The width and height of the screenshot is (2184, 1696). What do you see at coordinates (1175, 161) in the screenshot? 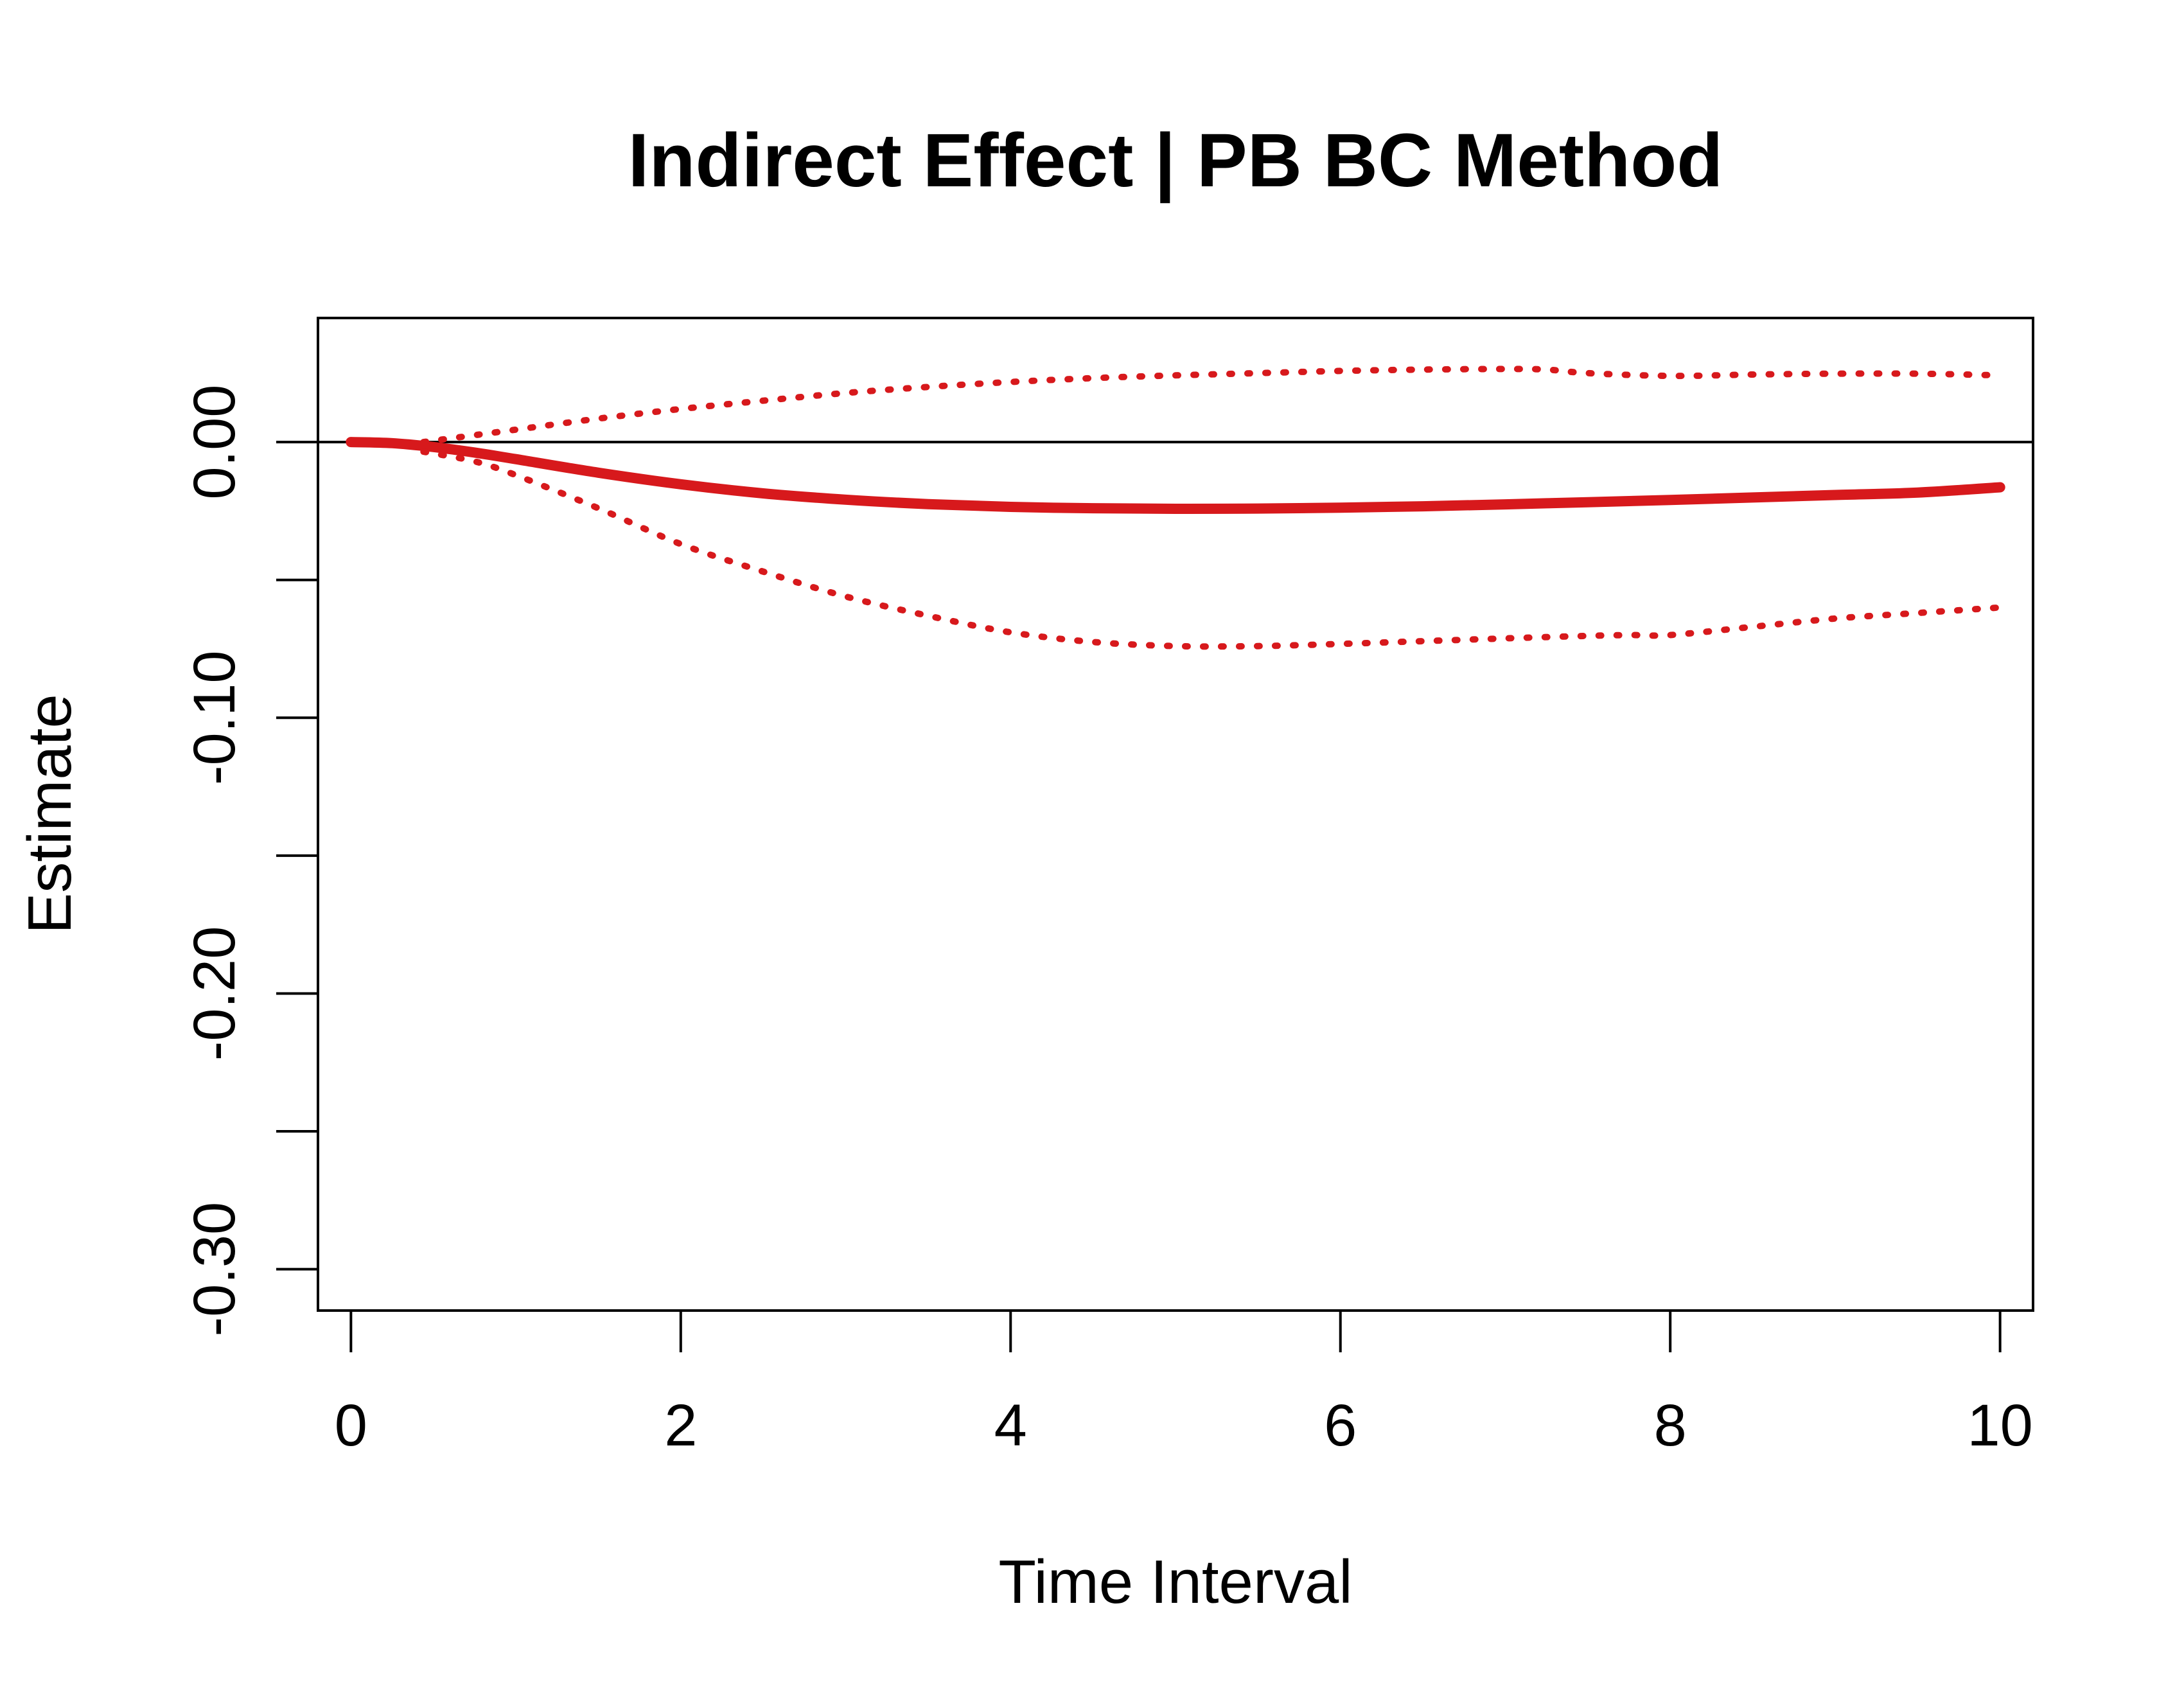
I see `chart-title: Indirect Effect | PB BC Method` at bounding box center [1175, 161].